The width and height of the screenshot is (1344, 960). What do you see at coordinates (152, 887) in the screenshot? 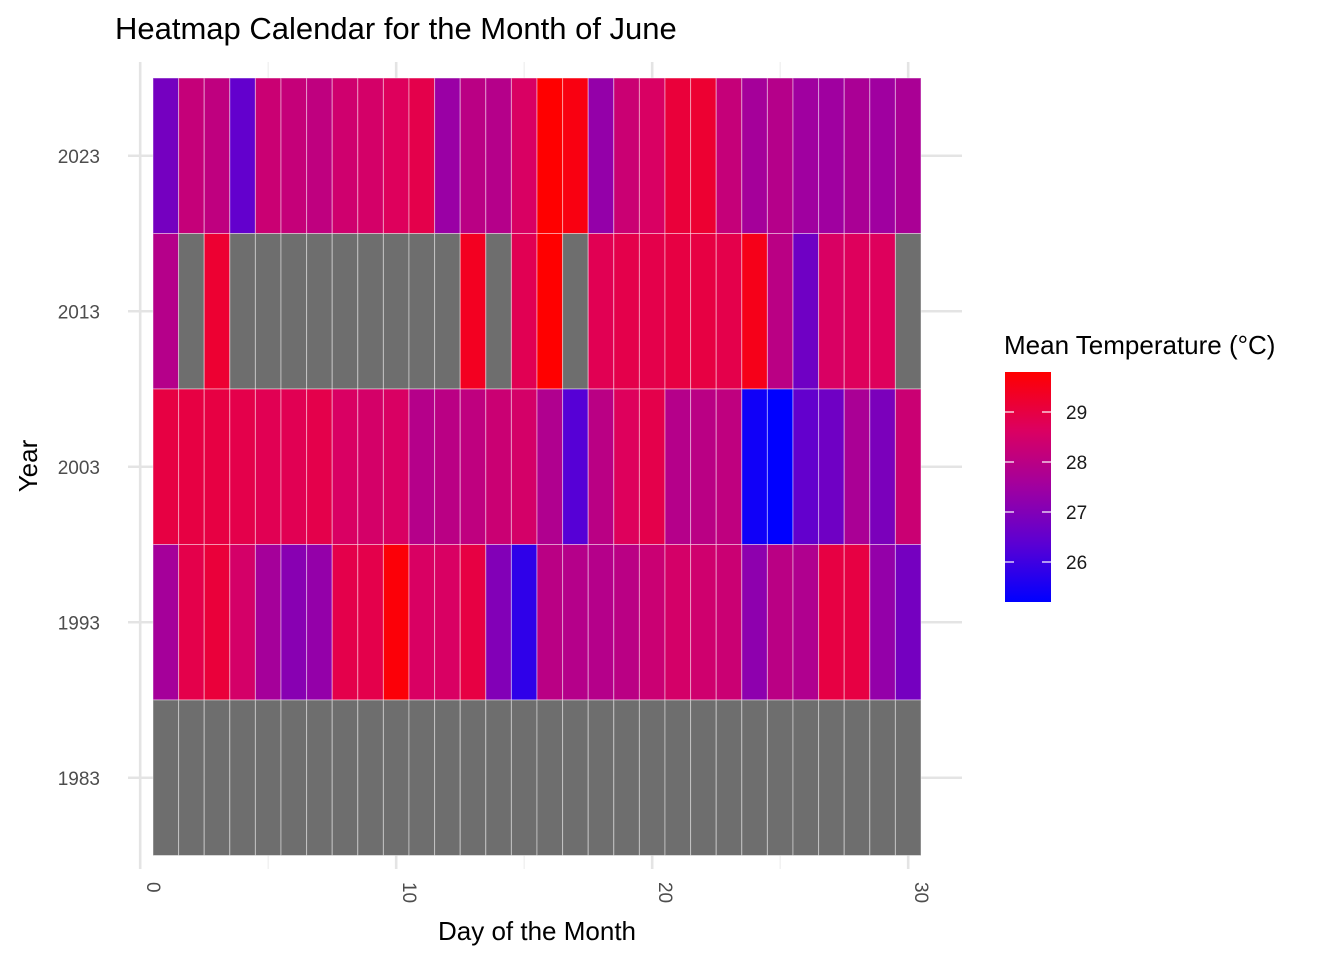
I see `x-tick-label: 0` at bounding box center [152, 887].